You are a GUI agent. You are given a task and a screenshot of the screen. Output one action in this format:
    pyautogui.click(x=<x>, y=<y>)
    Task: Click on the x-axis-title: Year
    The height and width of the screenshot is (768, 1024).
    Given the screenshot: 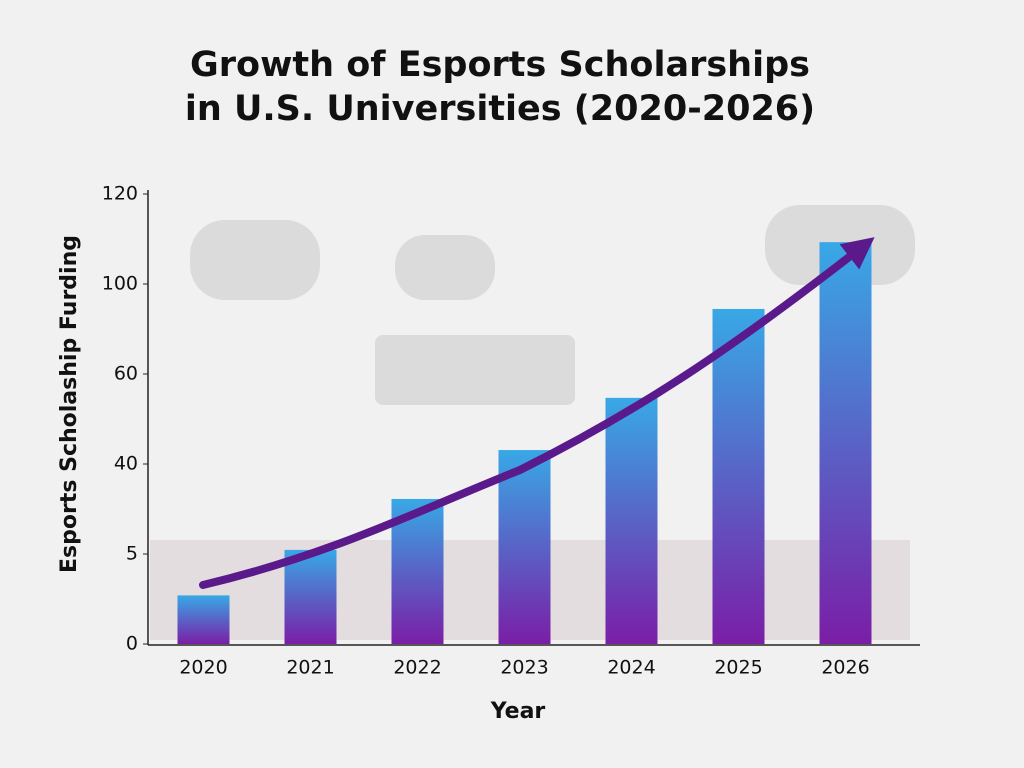 What is the action you would take?
    pyautogui.click(x=518, y=711)
    